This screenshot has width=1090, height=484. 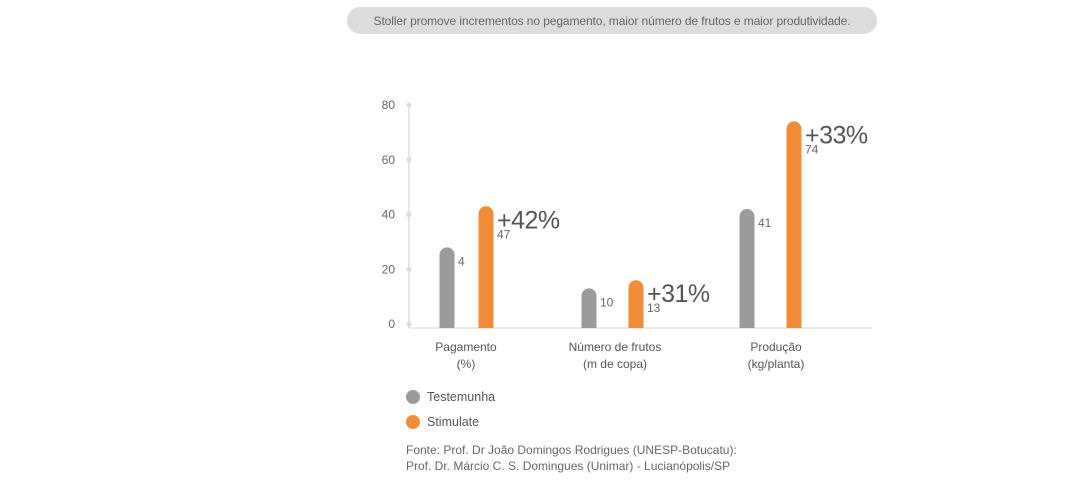 I want to click on x-category-label: (m de copa), so click(x=615, y=364).